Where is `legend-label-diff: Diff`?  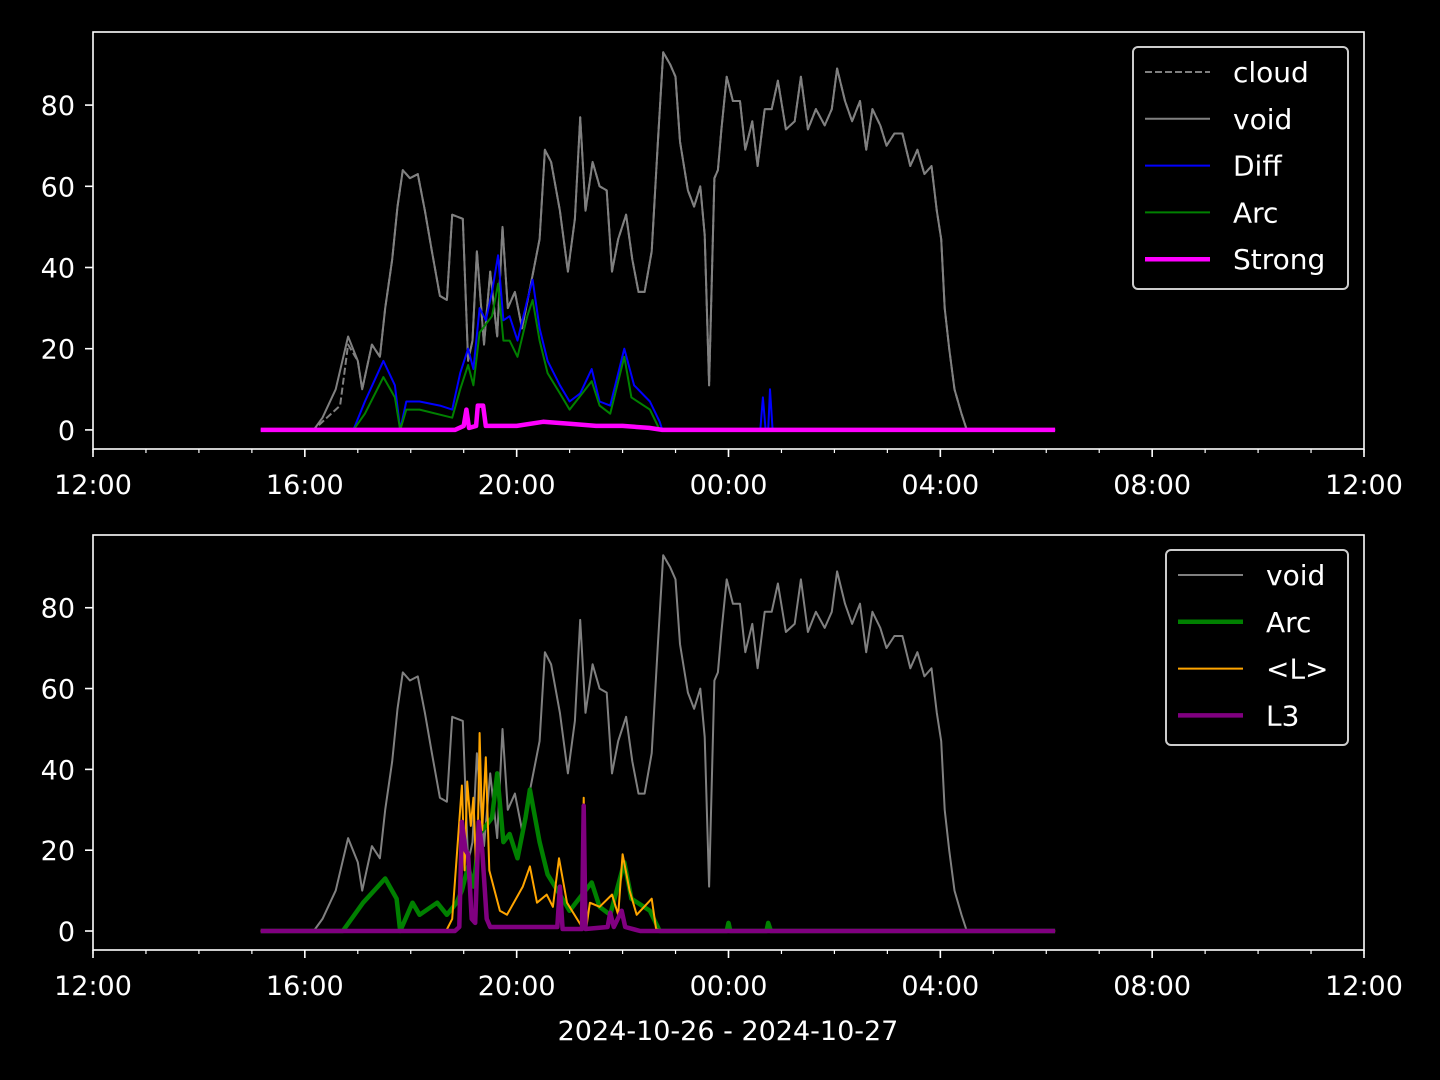 legend-label-diff: Diff is located at coordinates (1257, 166).